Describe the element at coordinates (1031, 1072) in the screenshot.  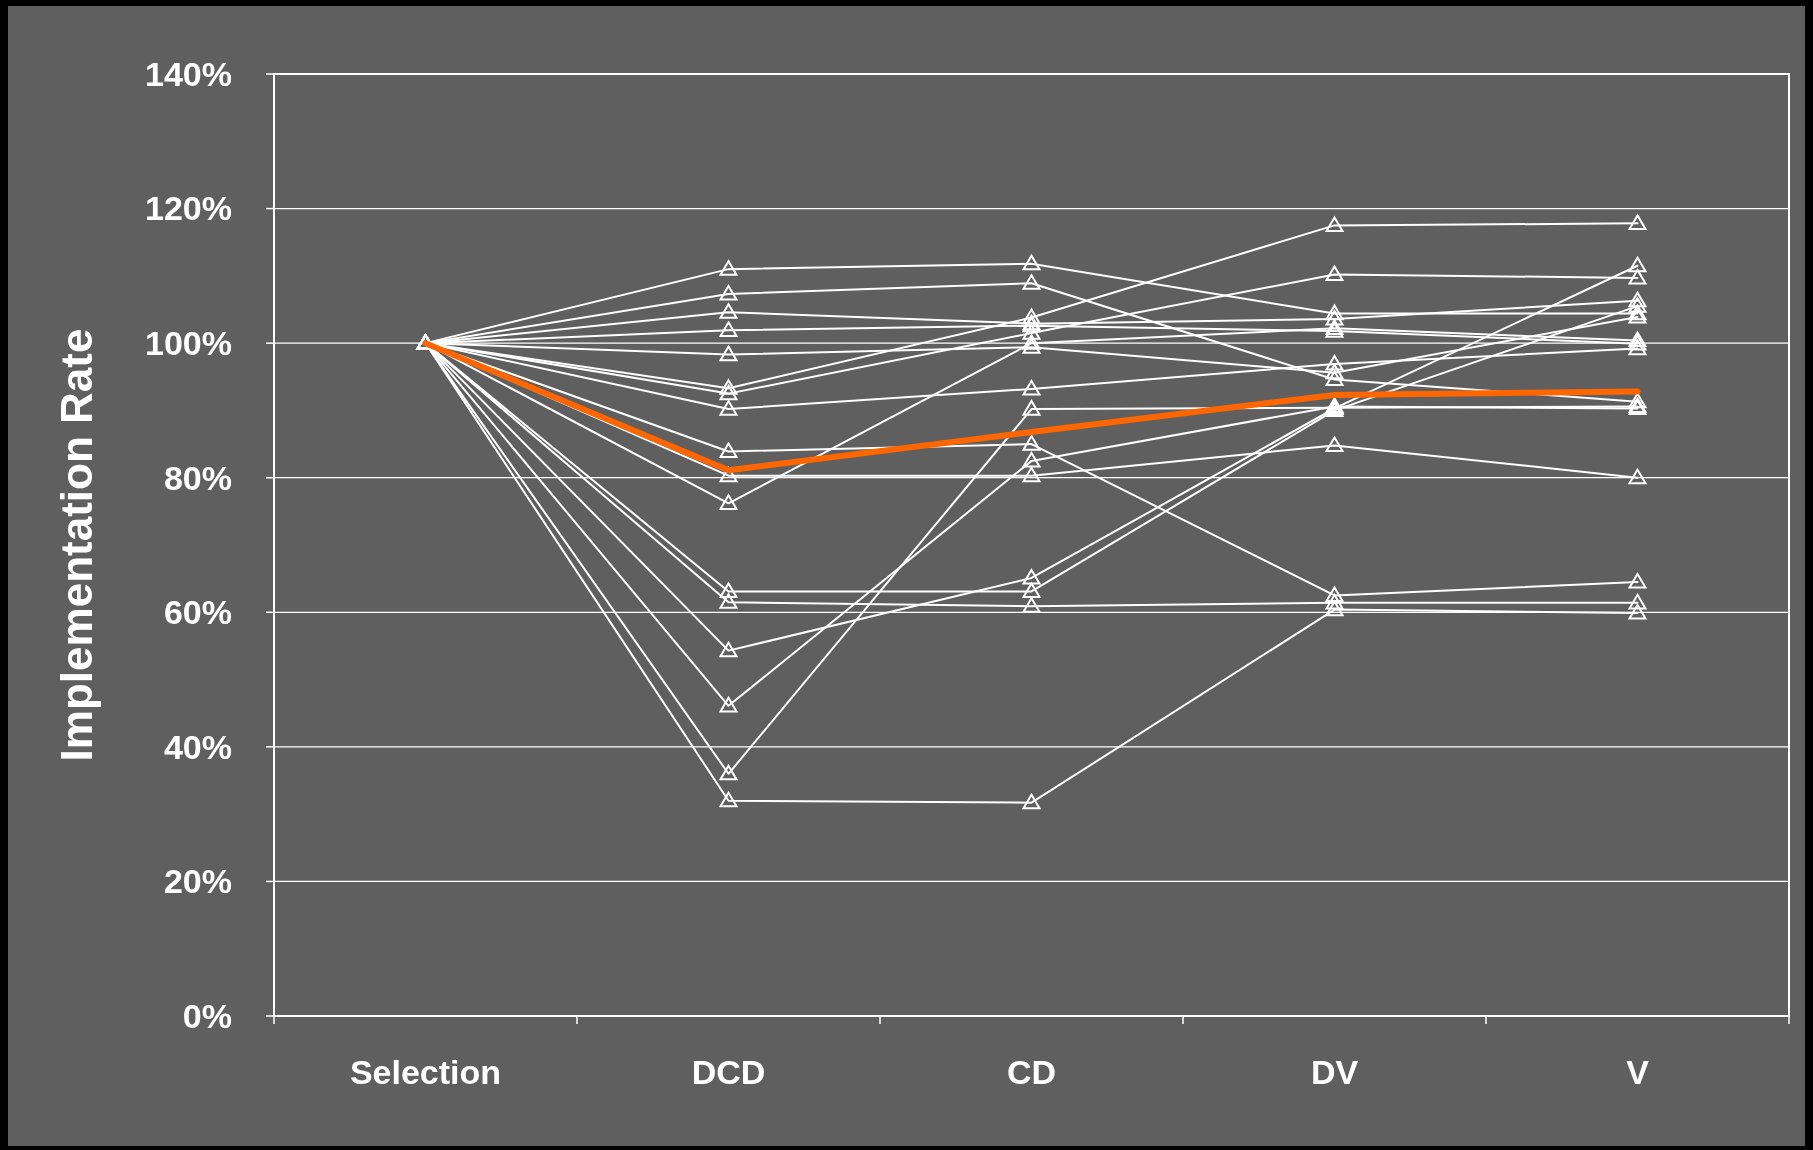
I see `x-tick-label: CD` at that location.